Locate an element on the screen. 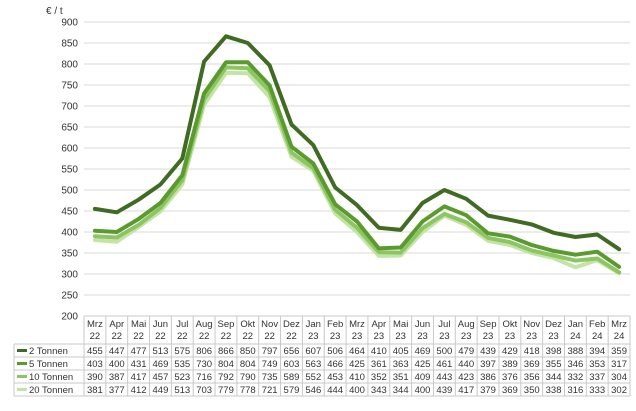  table-cell-value: 749 is located at coordinates (270, 364).